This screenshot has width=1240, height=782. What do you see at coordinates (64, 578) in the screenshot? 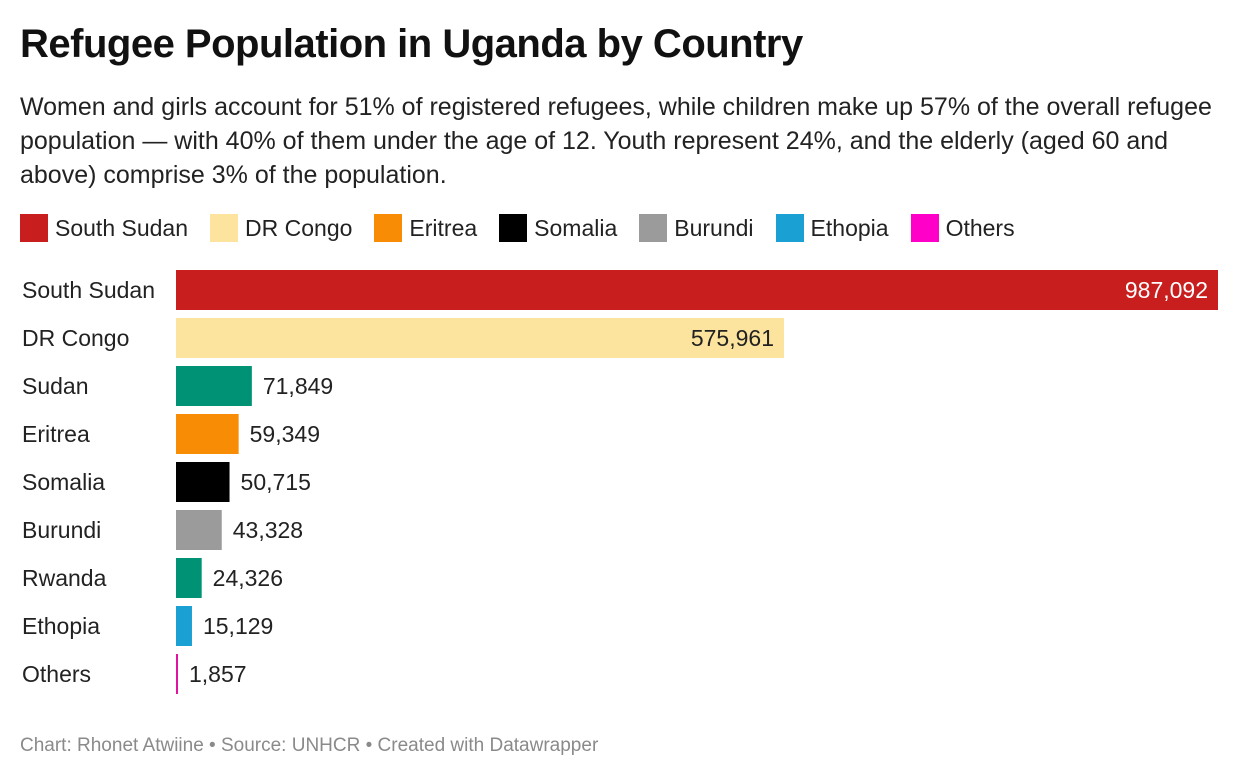
I see `category-label: Rwanda` at bounding box center [64, 578].